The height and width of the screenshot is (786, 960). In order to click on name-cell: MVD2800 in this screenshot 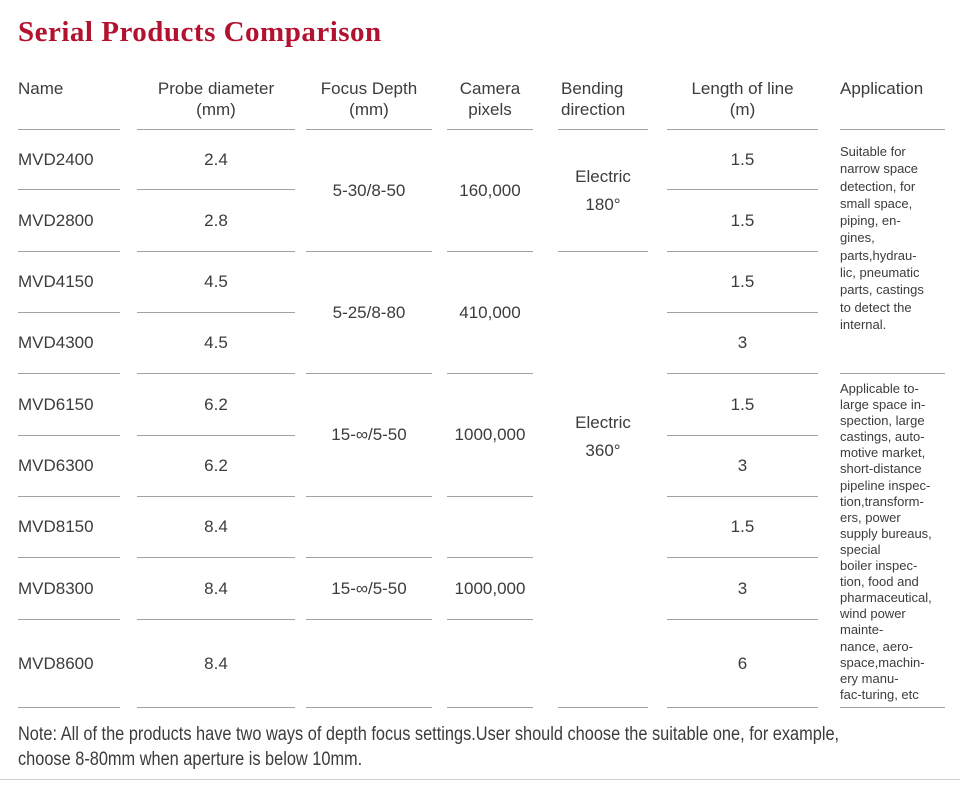, I will do `click(69, 221)`.